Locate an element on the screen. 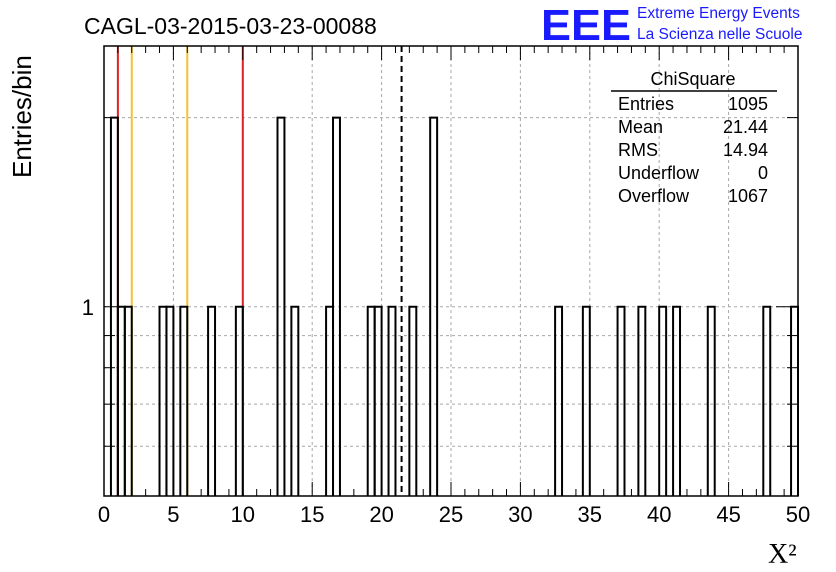 The height and width of the screenshot is (572, 836). y-axis-label: Entries/bin is located at coordinates (22, 116).